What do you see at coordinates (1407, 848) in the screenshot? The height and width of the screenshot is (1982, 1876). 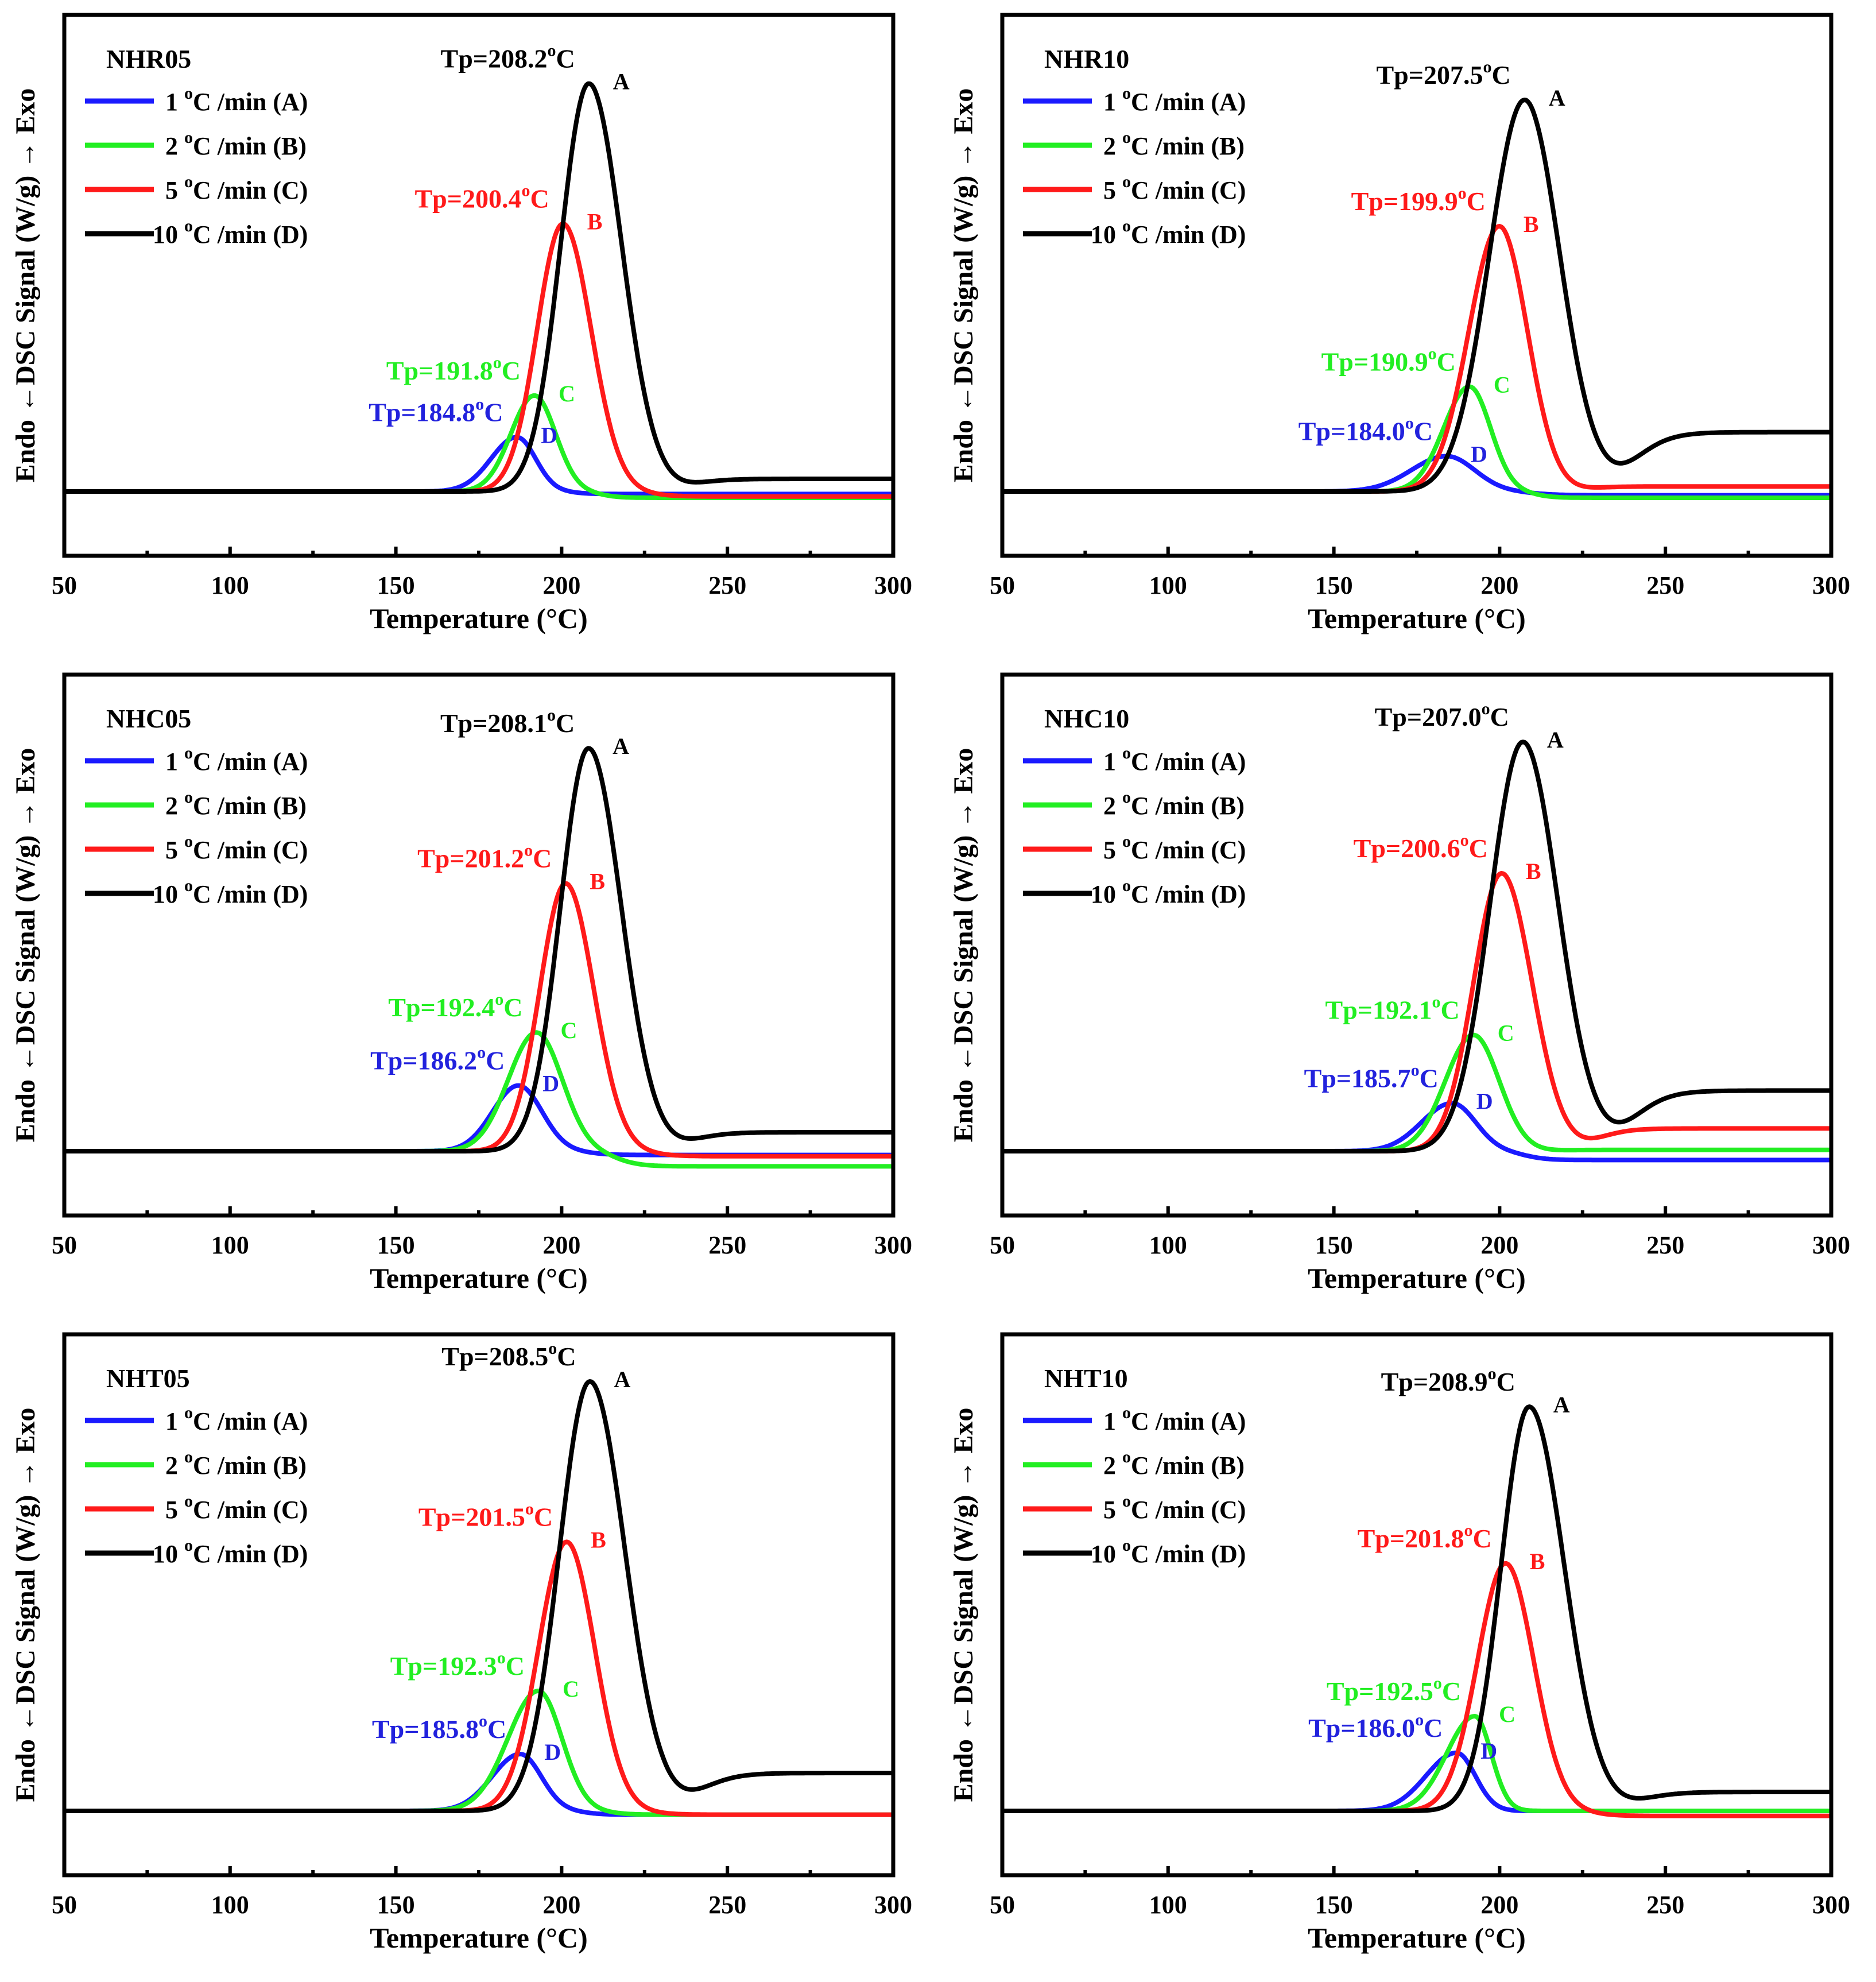 I see `tp-value: Tp=200.6` at bounding box center [1407, 848].